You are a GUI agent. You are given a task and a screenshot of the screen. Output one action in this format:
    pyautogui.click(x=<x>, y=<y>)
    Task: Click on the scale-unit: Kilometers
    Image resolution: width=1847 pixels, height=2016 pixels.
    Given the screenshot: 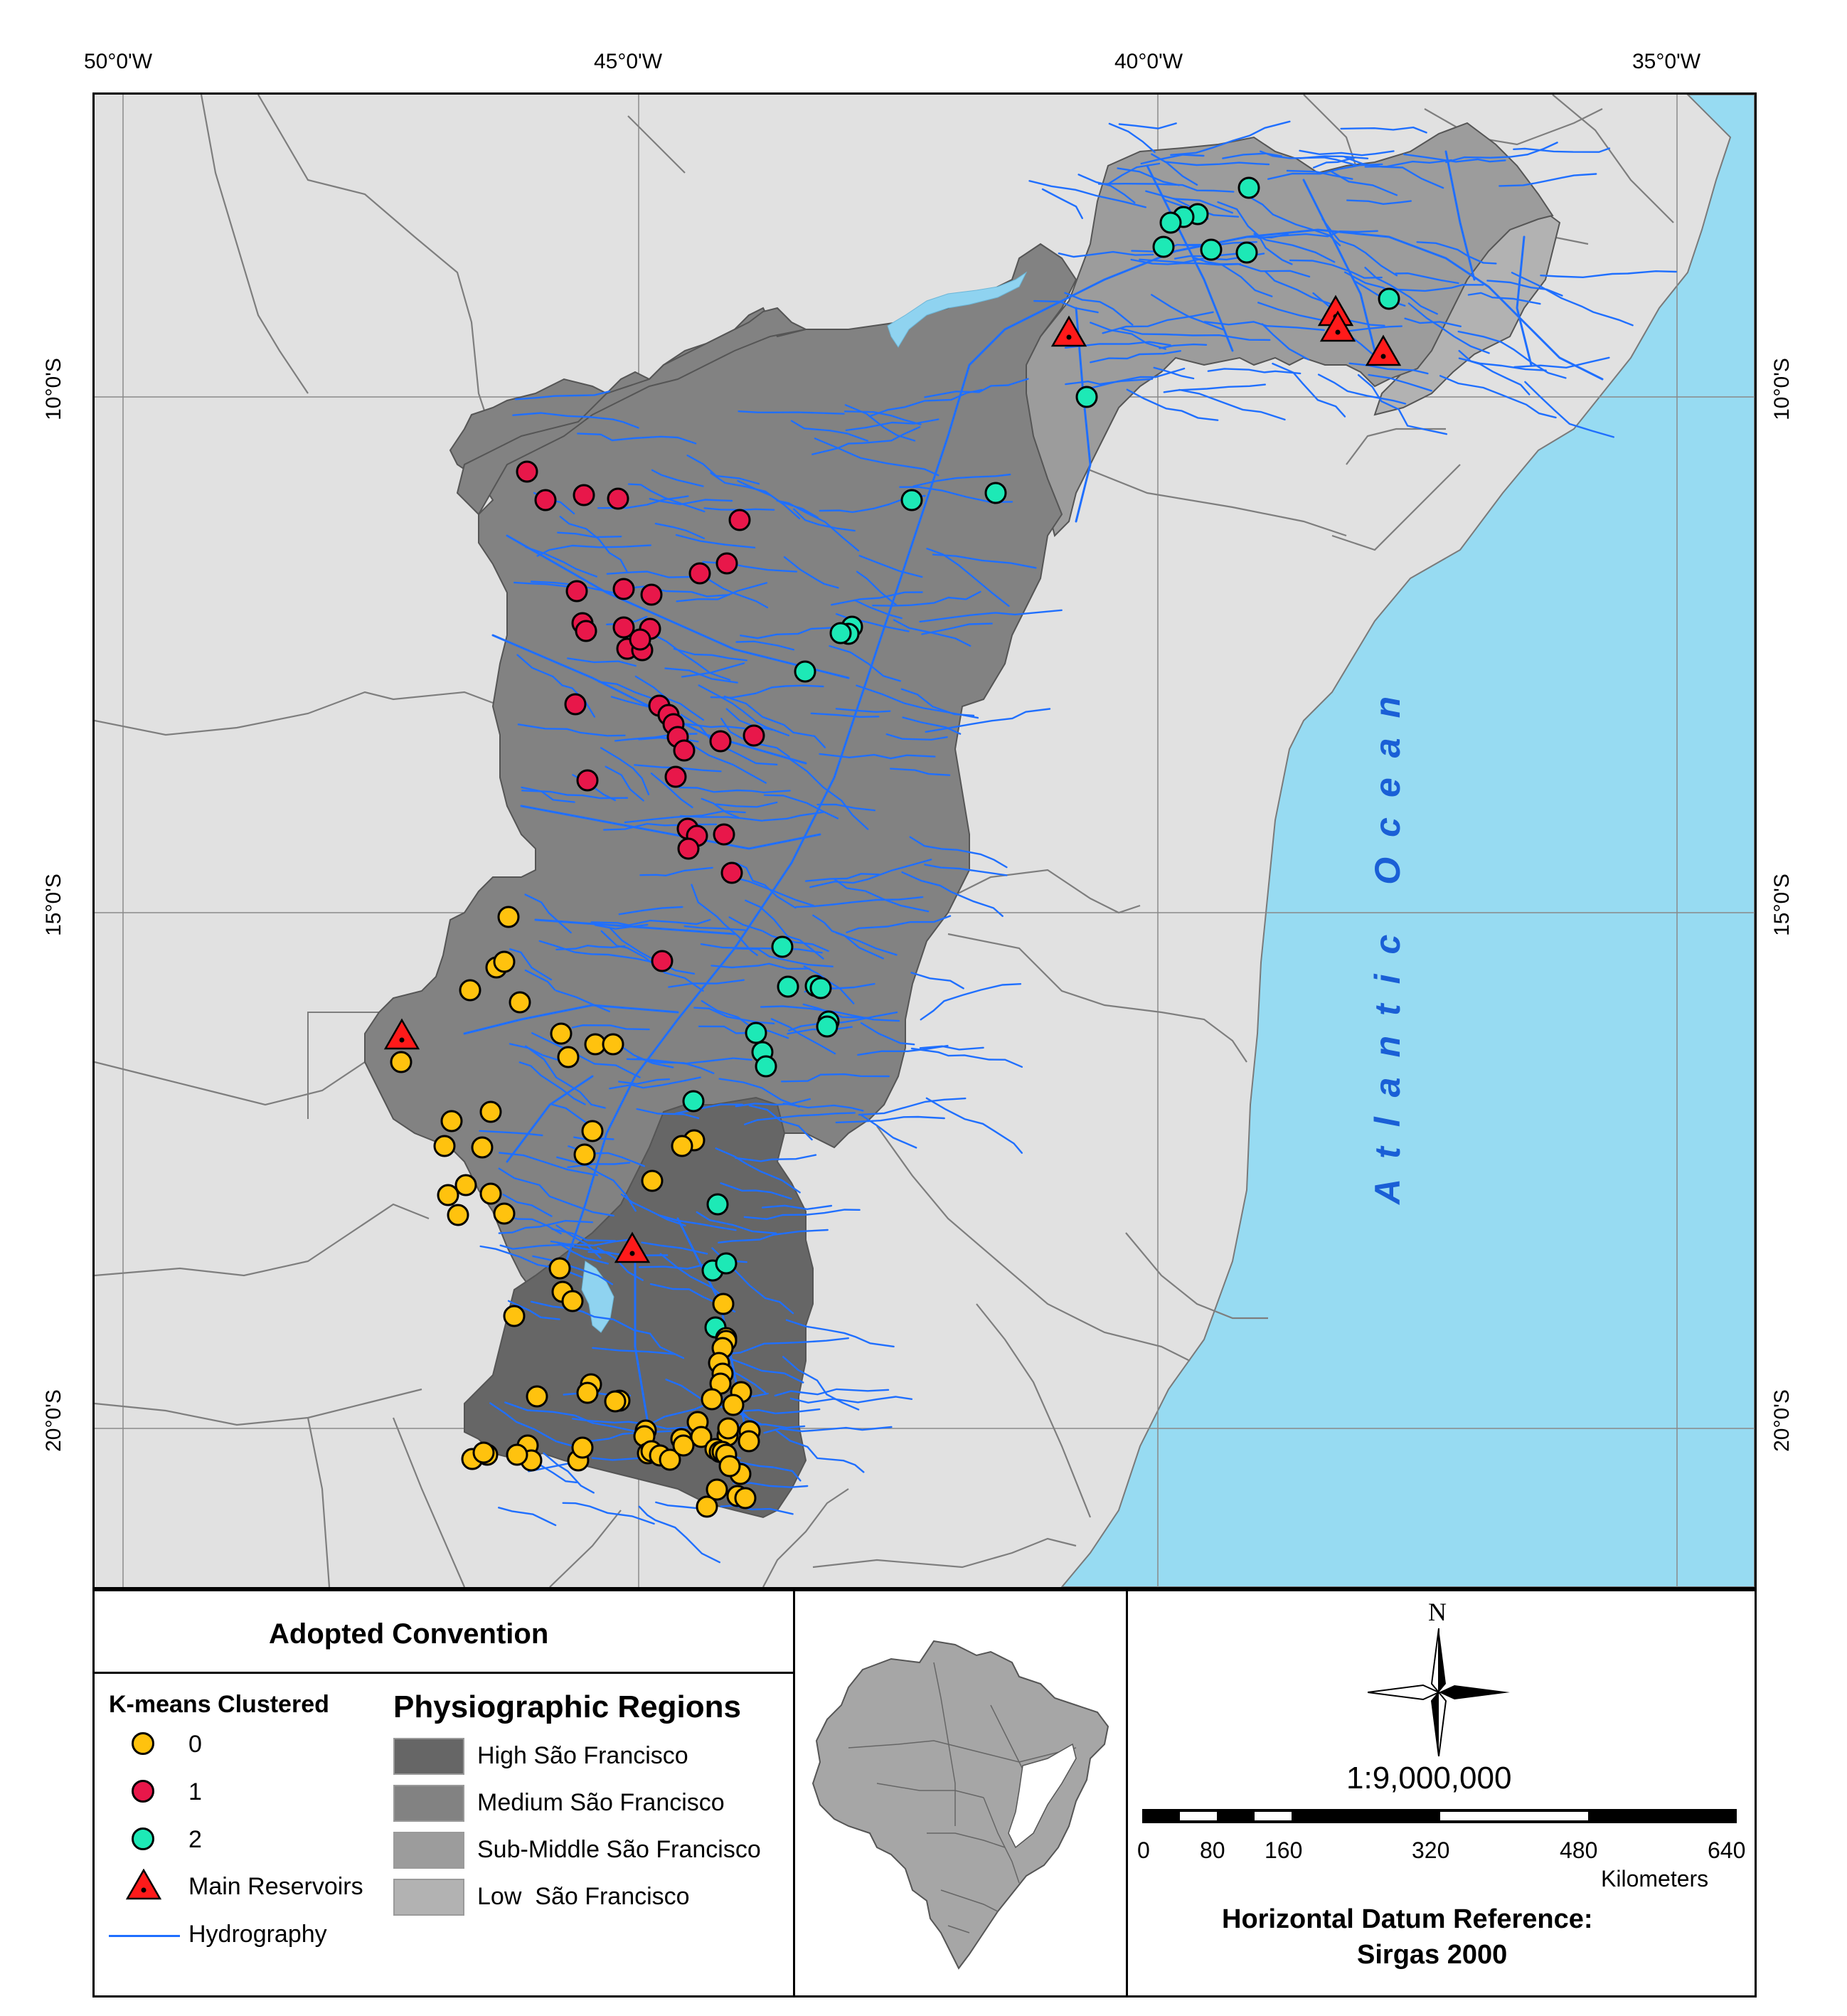 What is the action you would take?
    pyautogui.click(x=1655, y=1879)
    